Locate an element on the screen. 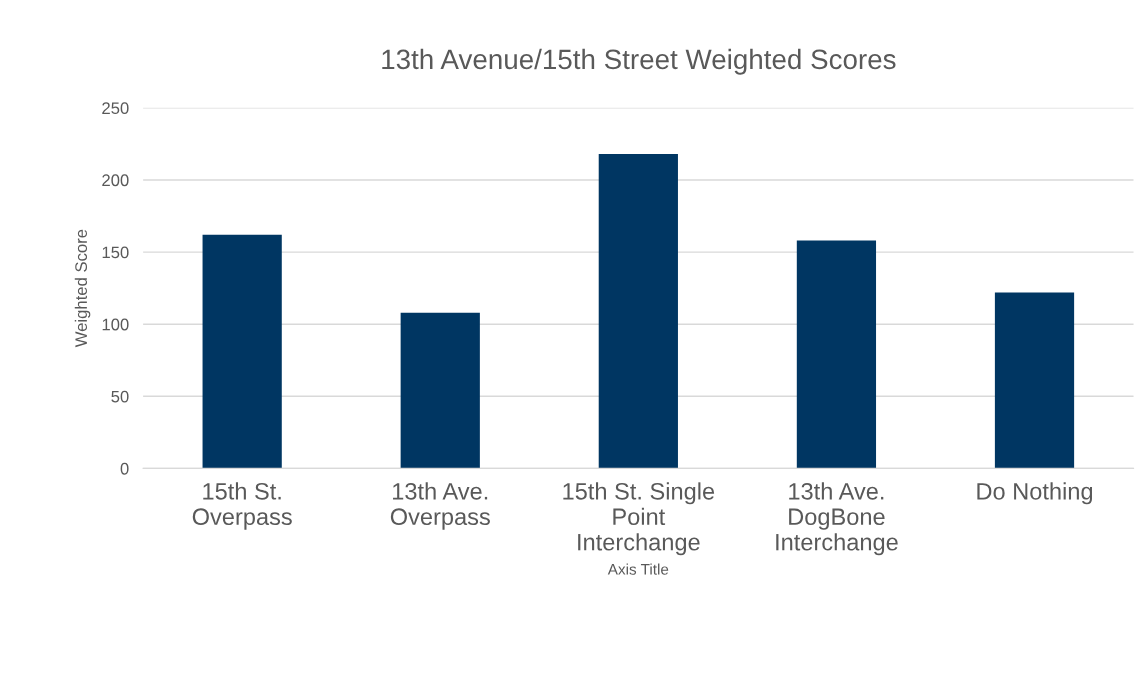  x-tick-label: Do Nothing is located at coordinates (1035, 493).